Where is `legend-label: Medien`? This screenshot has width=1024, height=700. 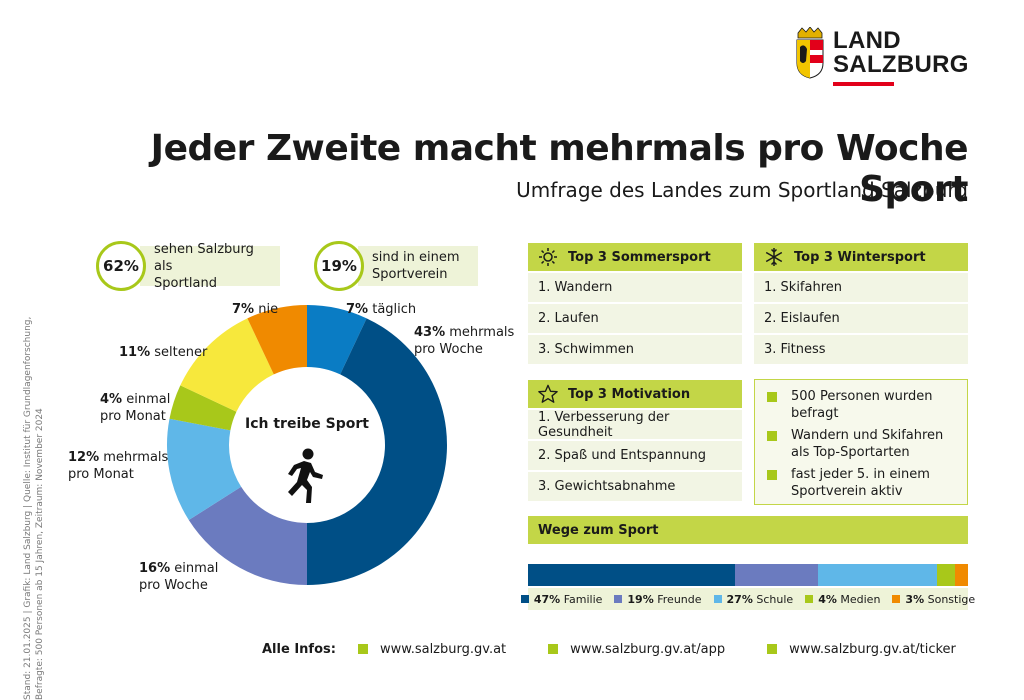 legend-label: Medien is located at coordinates (860, 599).